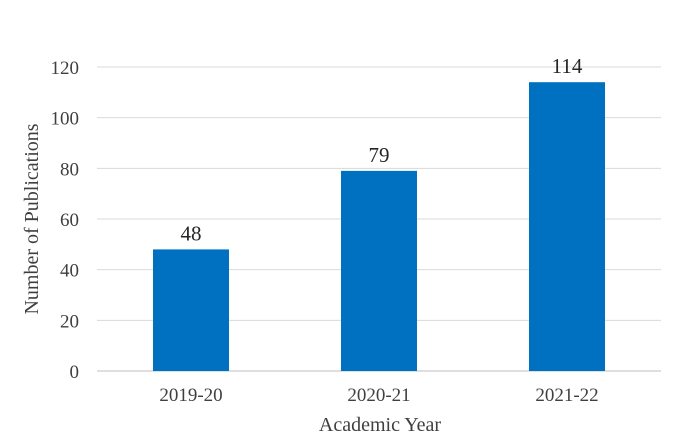 This screenshot has width=684, height=448. I want to click on y-tick-label: 20, so click(69, 321).